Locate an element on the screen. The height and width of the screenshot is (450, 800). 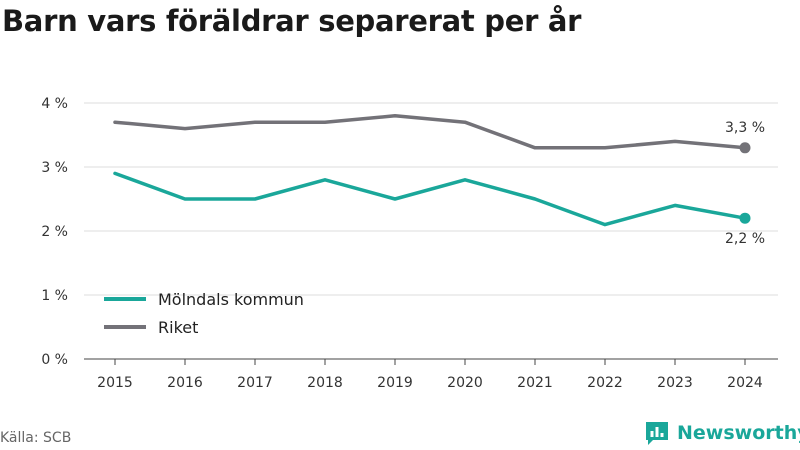
y-tick-label: 2 % is located at coordinates (54, 232).